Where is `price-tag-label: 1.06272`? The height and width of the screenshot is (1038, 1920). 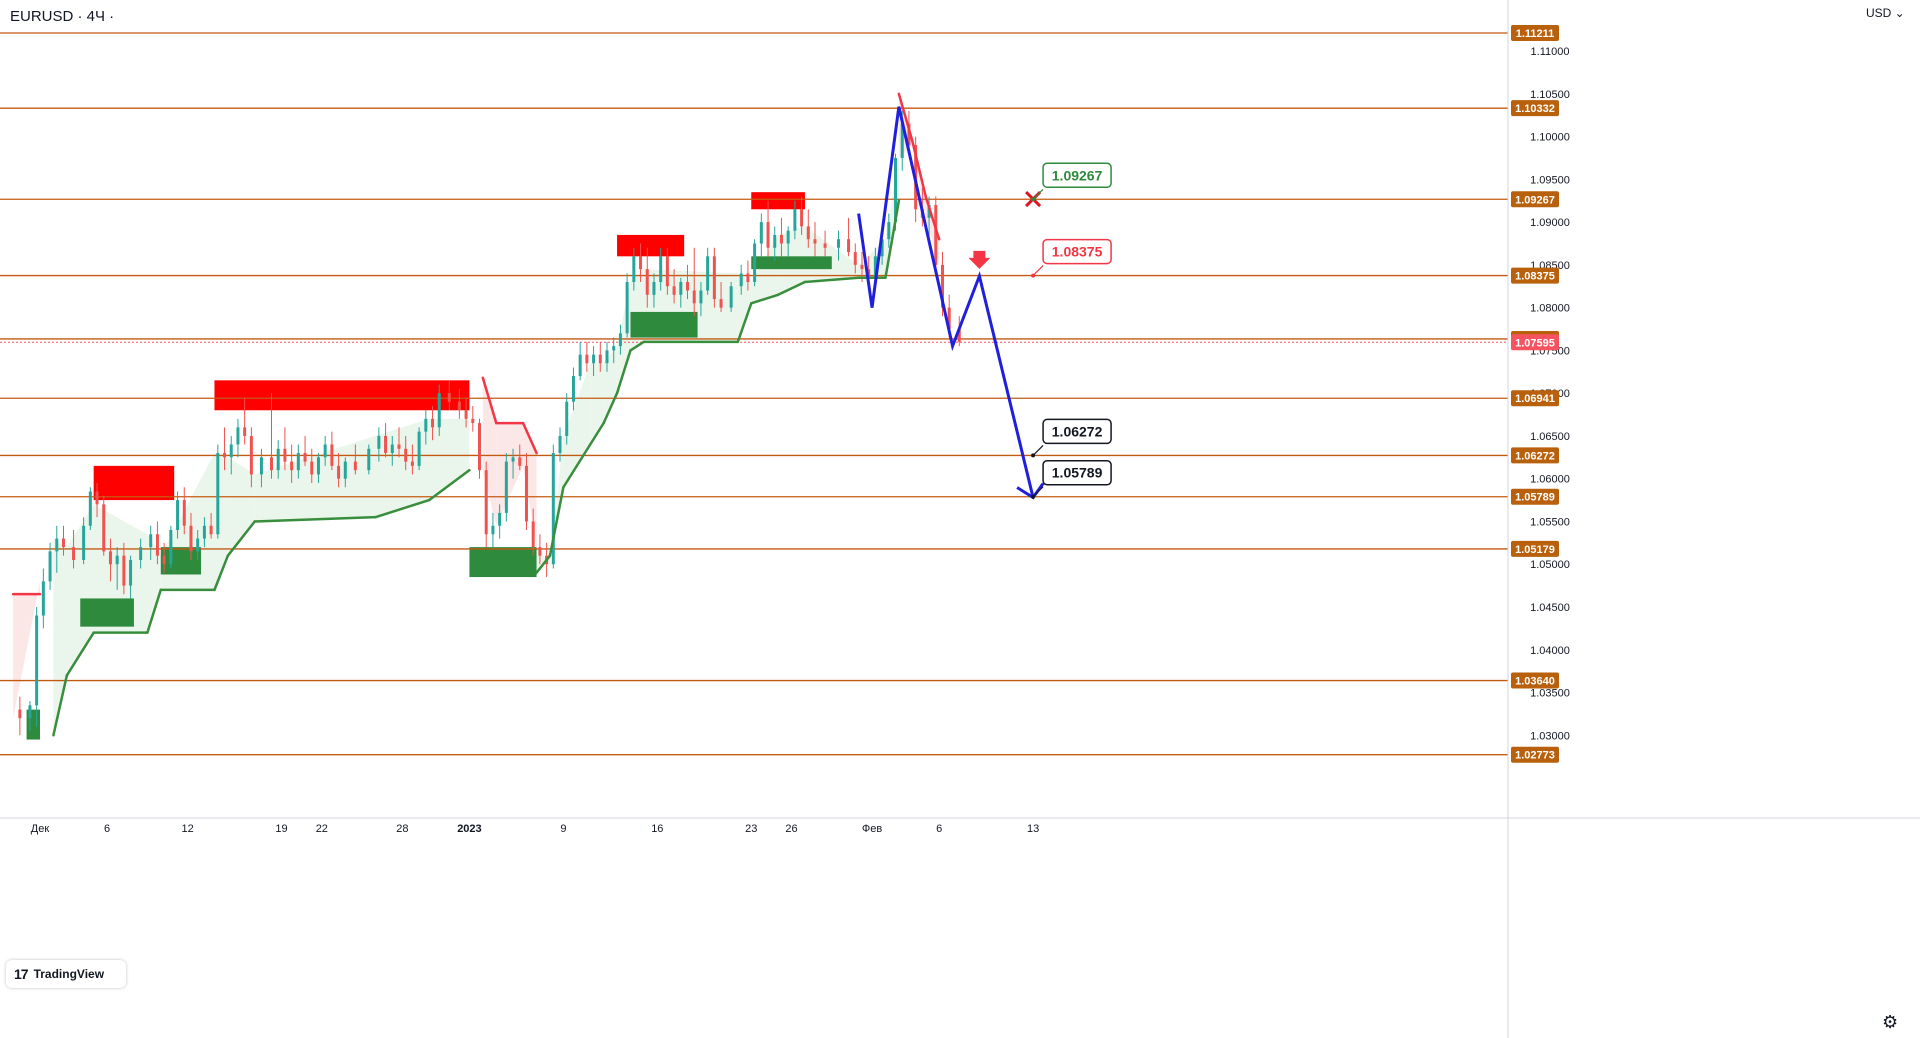 price-tag-label: 1.06272 is located at coordinates (1535, 456).